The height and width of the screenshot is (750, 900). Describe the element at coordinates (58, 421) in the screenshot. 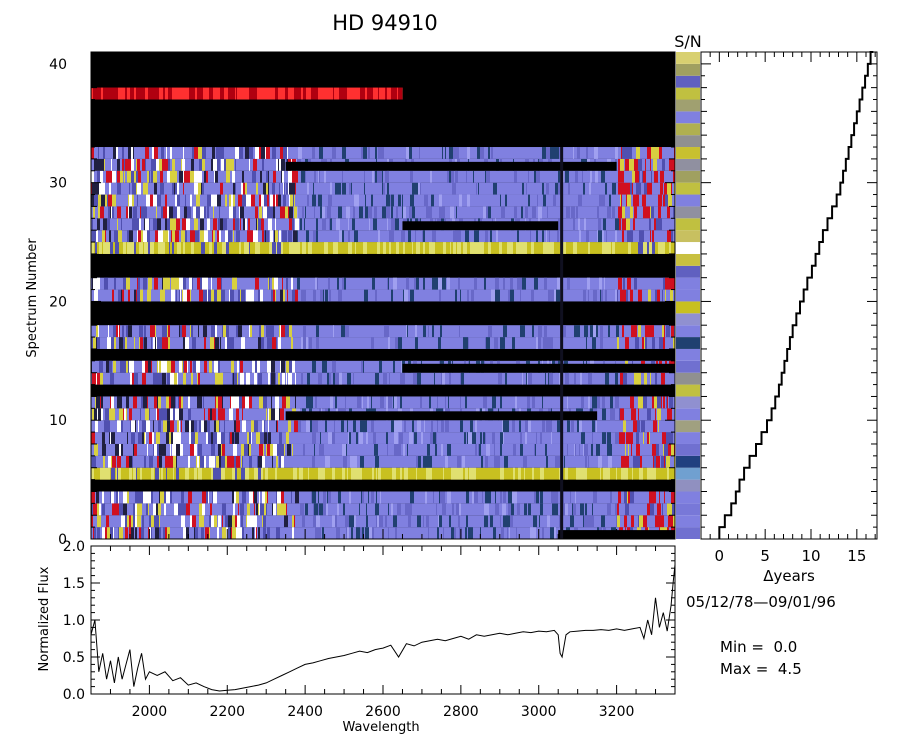

I see `spectrum-y-tick-label: 10` at that location.